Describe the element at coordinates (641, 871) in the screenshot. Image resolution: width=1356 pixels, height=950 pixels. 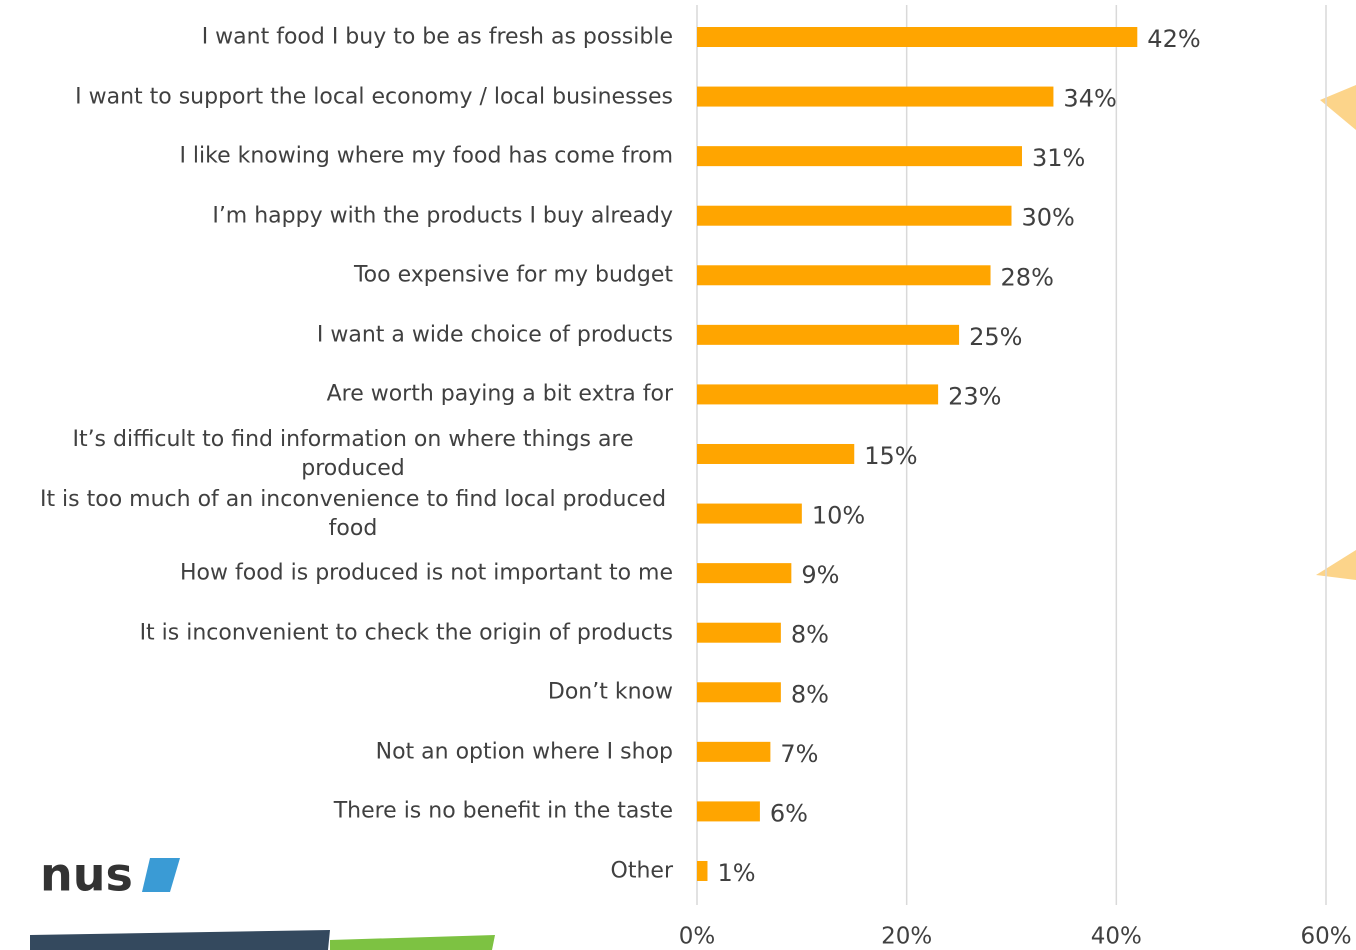
I see `y-tick-label: Other` at that location.